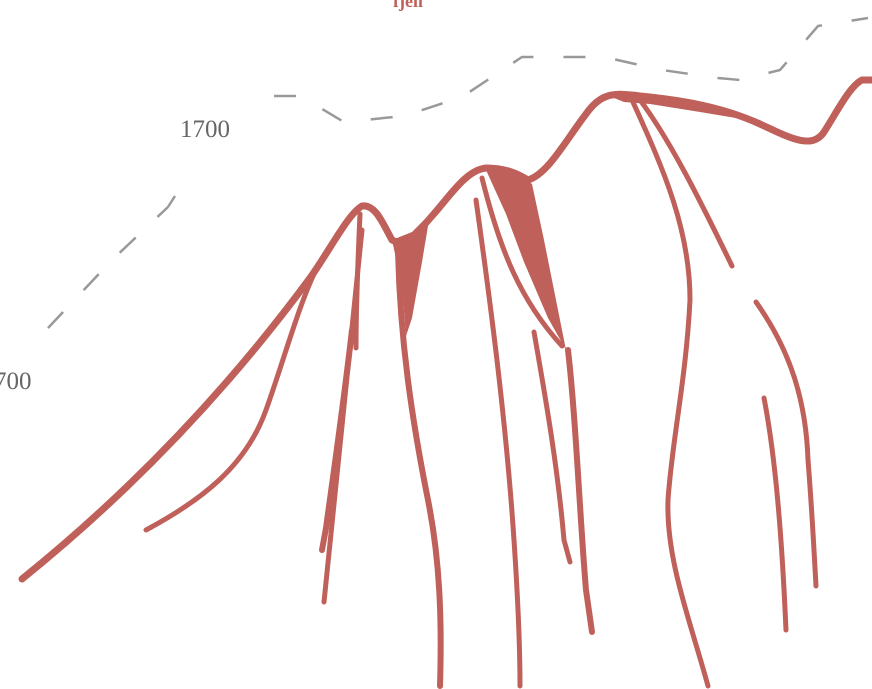 Image resolution: width=872 pixels, height=689 pixels. What do you see at coordinates (232, 398) in the screenshot?
I see `spur-left-lower` at bounding box center [232, 398].